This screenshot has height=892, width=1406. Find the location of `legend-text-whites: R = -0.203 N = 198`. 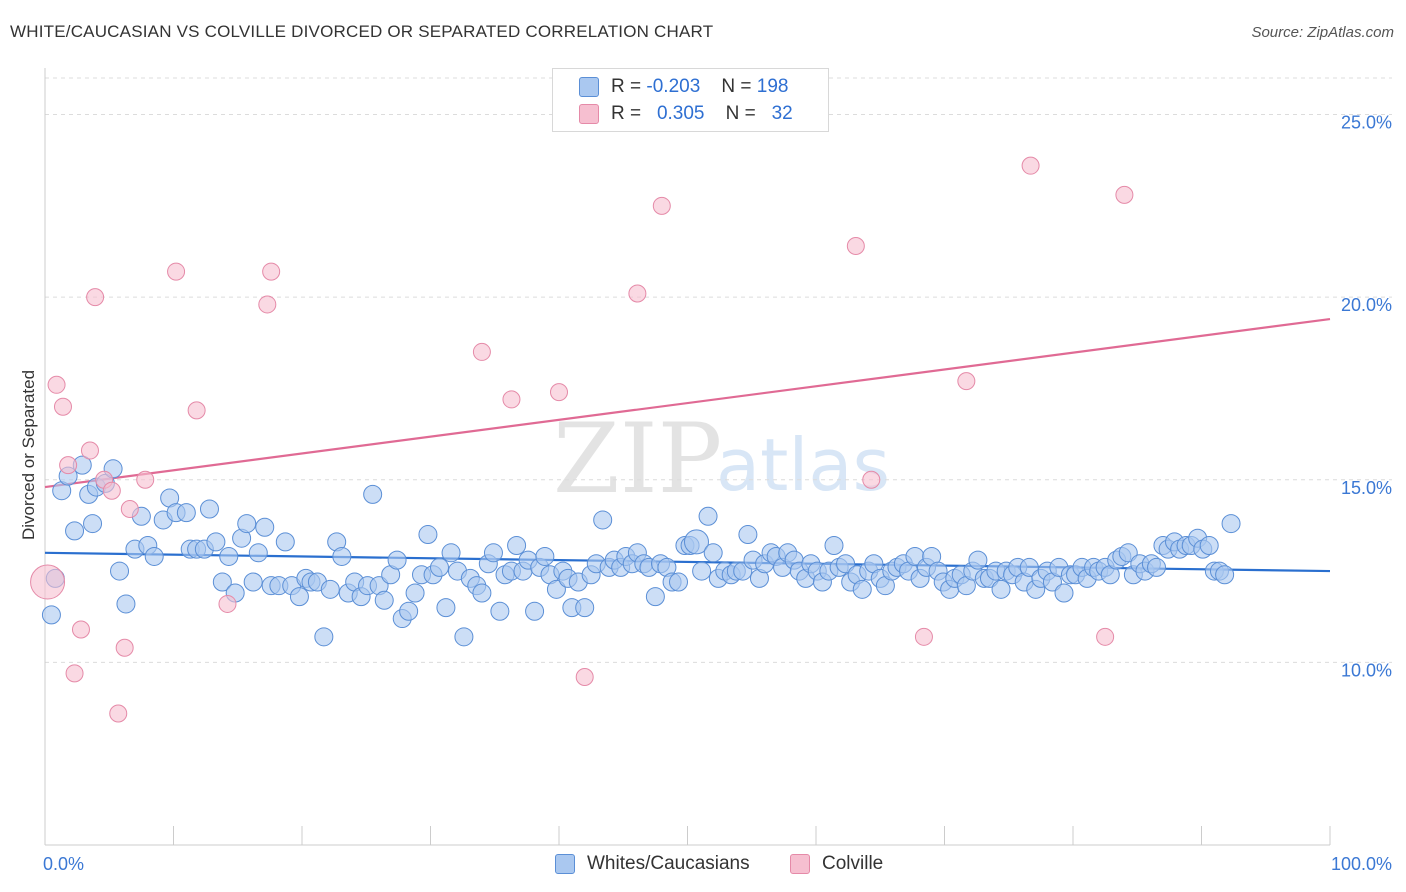

legend-text-whites: R = -0.203 N = 198 is located at coordinates (699, 87).